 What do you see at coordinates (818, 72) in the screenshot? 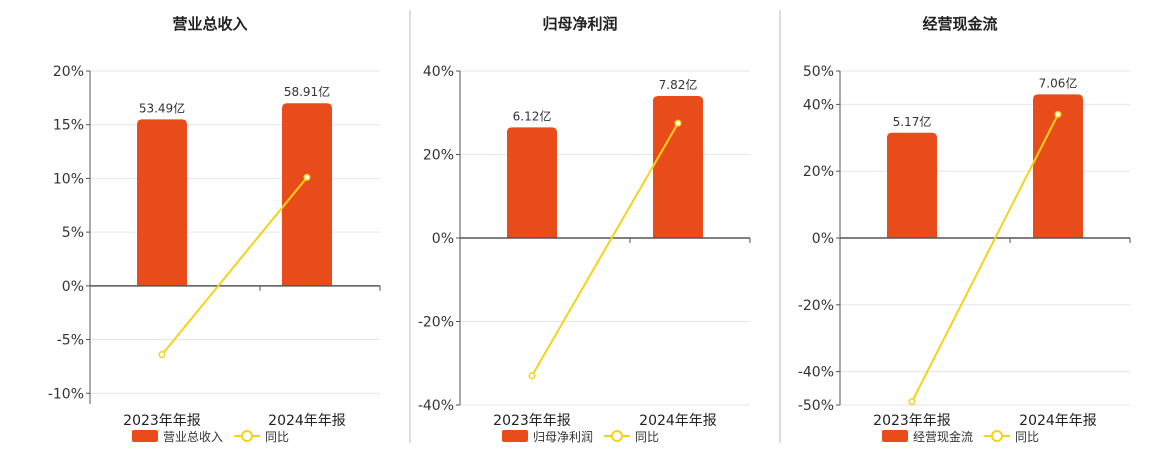
I see `y-tick-label: 50%` at bounding box center [818, 72].